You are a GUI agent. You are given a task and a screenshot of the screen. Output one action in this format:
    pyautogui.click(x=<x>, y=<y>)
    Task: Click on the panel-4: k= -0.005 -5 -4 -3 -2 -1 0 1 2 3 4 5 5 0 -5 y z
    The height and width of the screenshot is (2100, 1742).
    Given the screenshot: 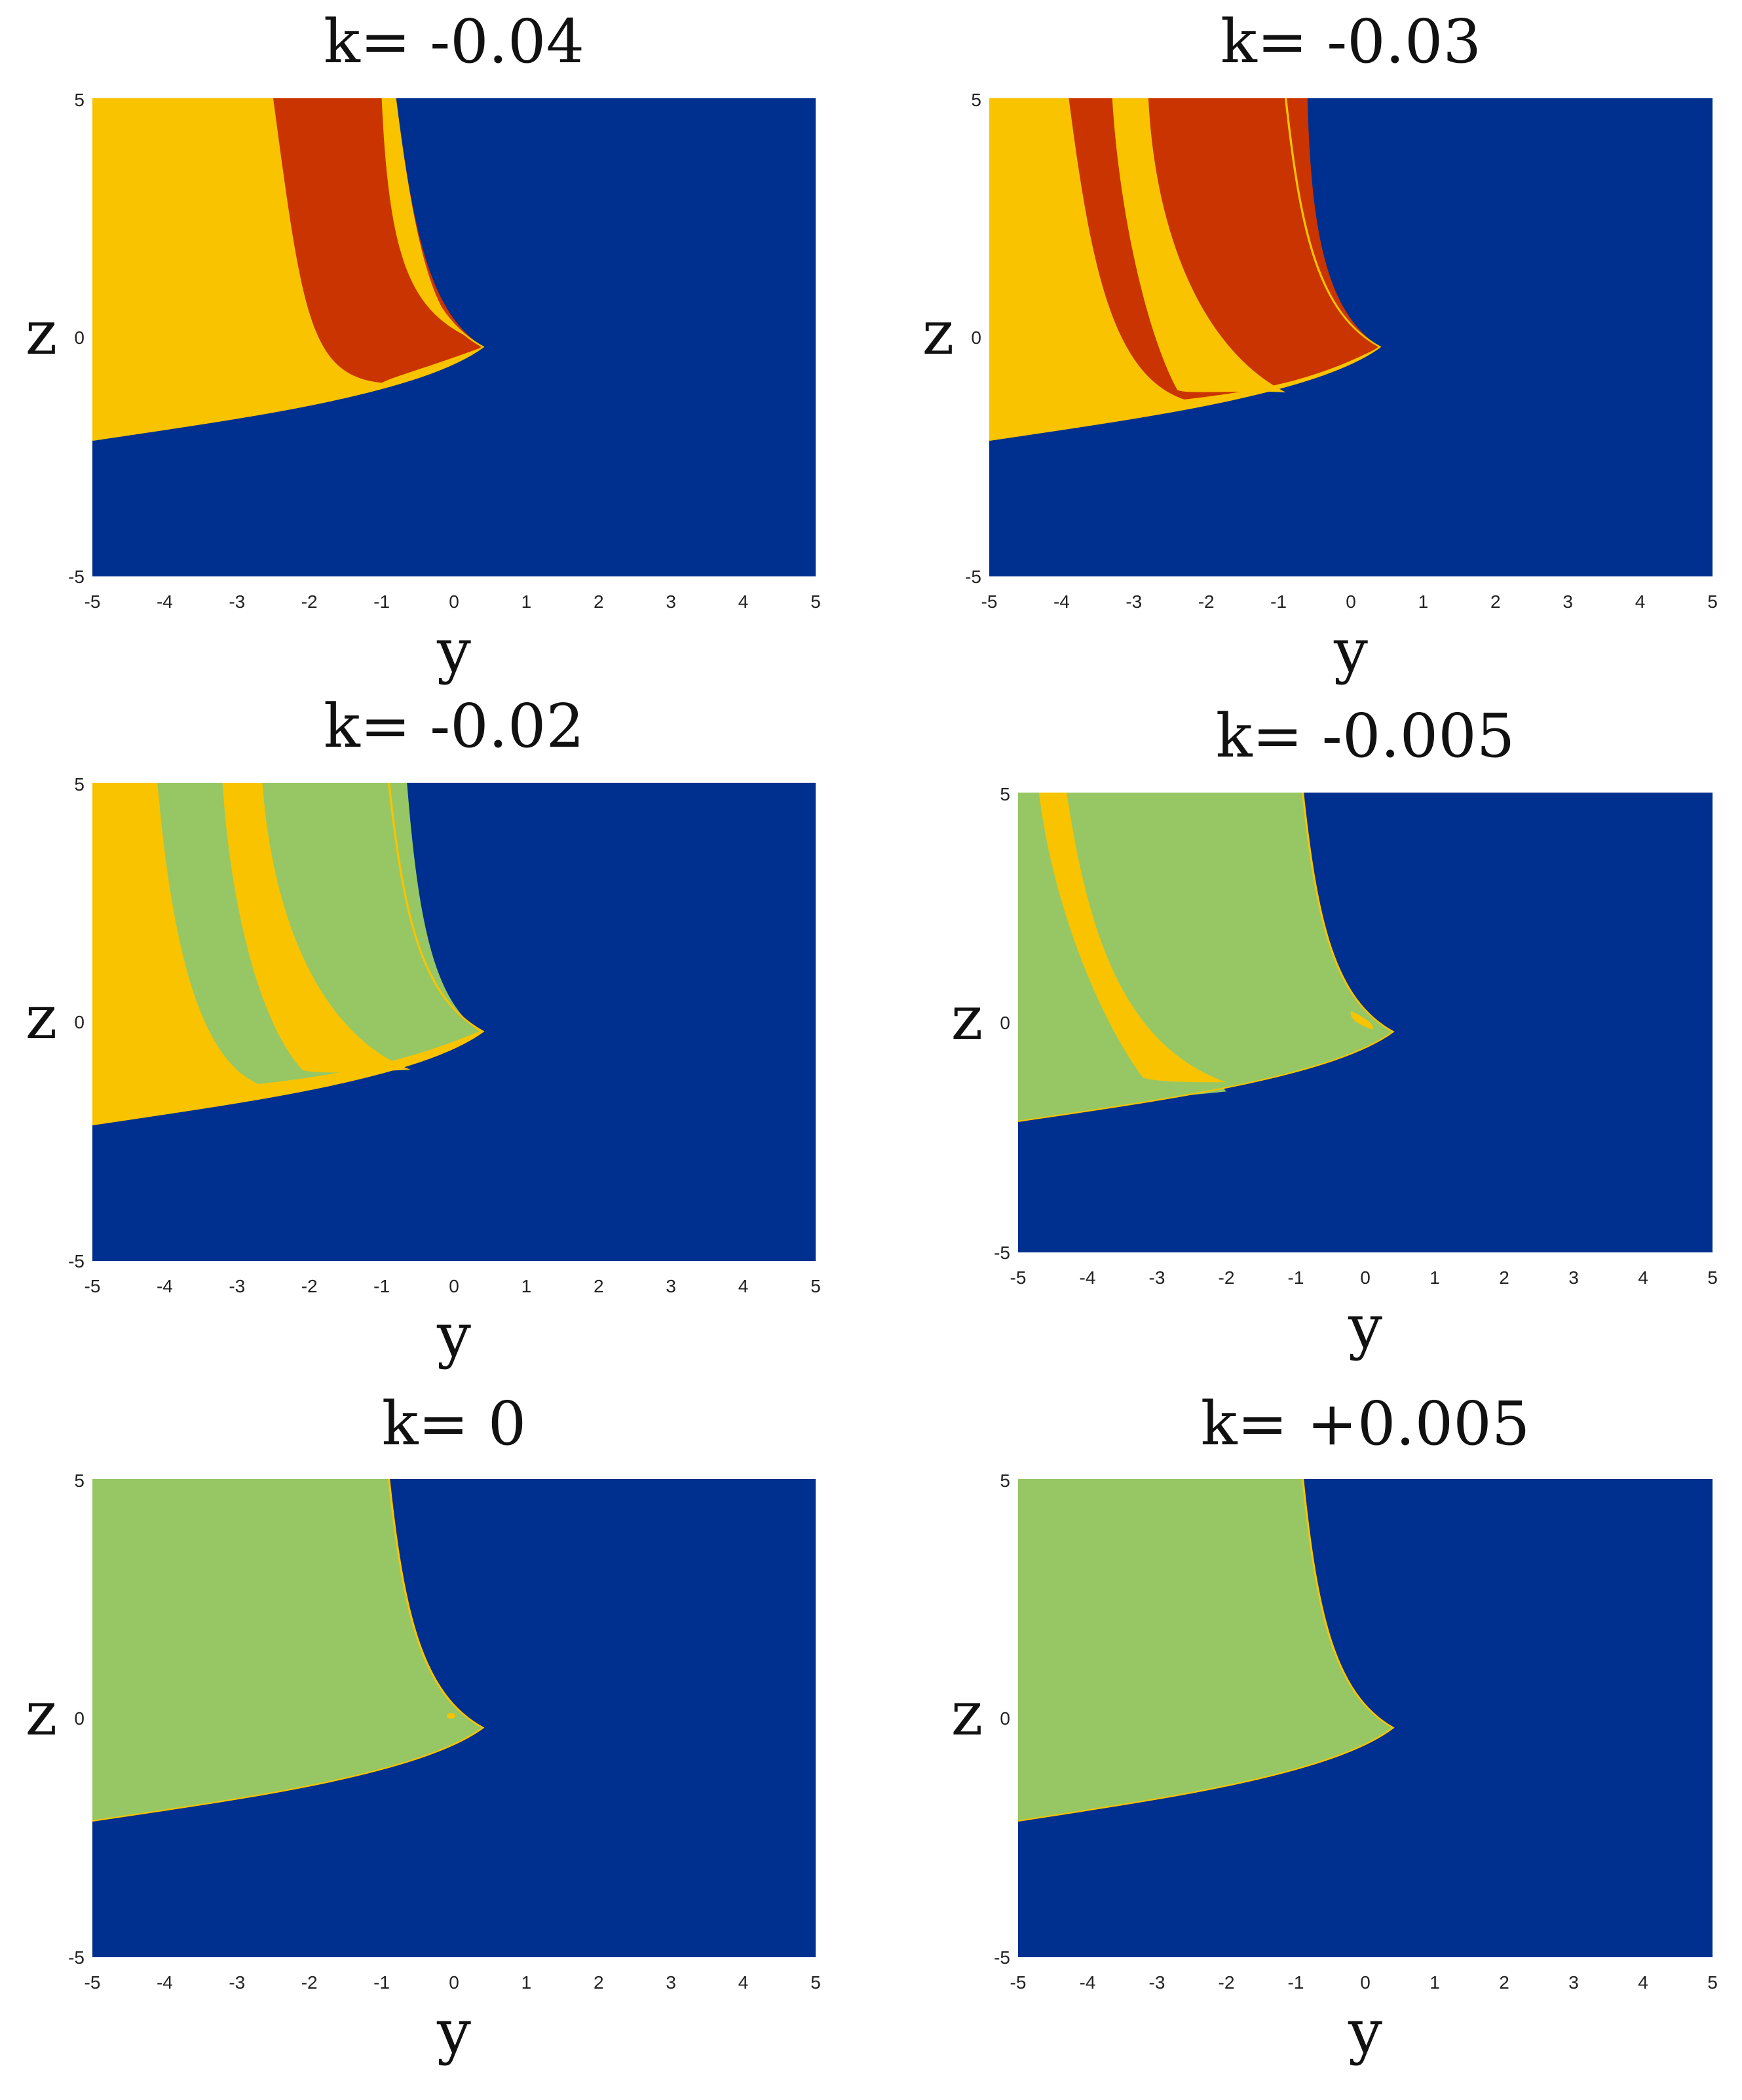 What is the action you would take?
    pyautogui.click(x=1334, y=1031)
    